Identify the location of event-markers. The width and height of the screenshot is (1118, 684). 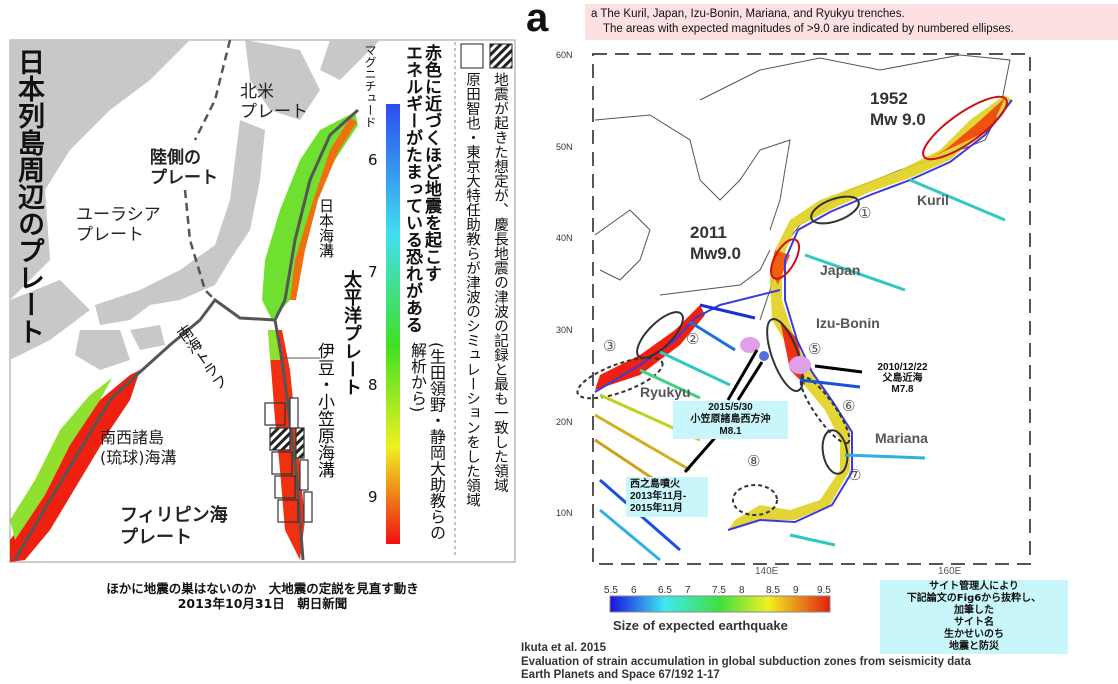
(775, 355).